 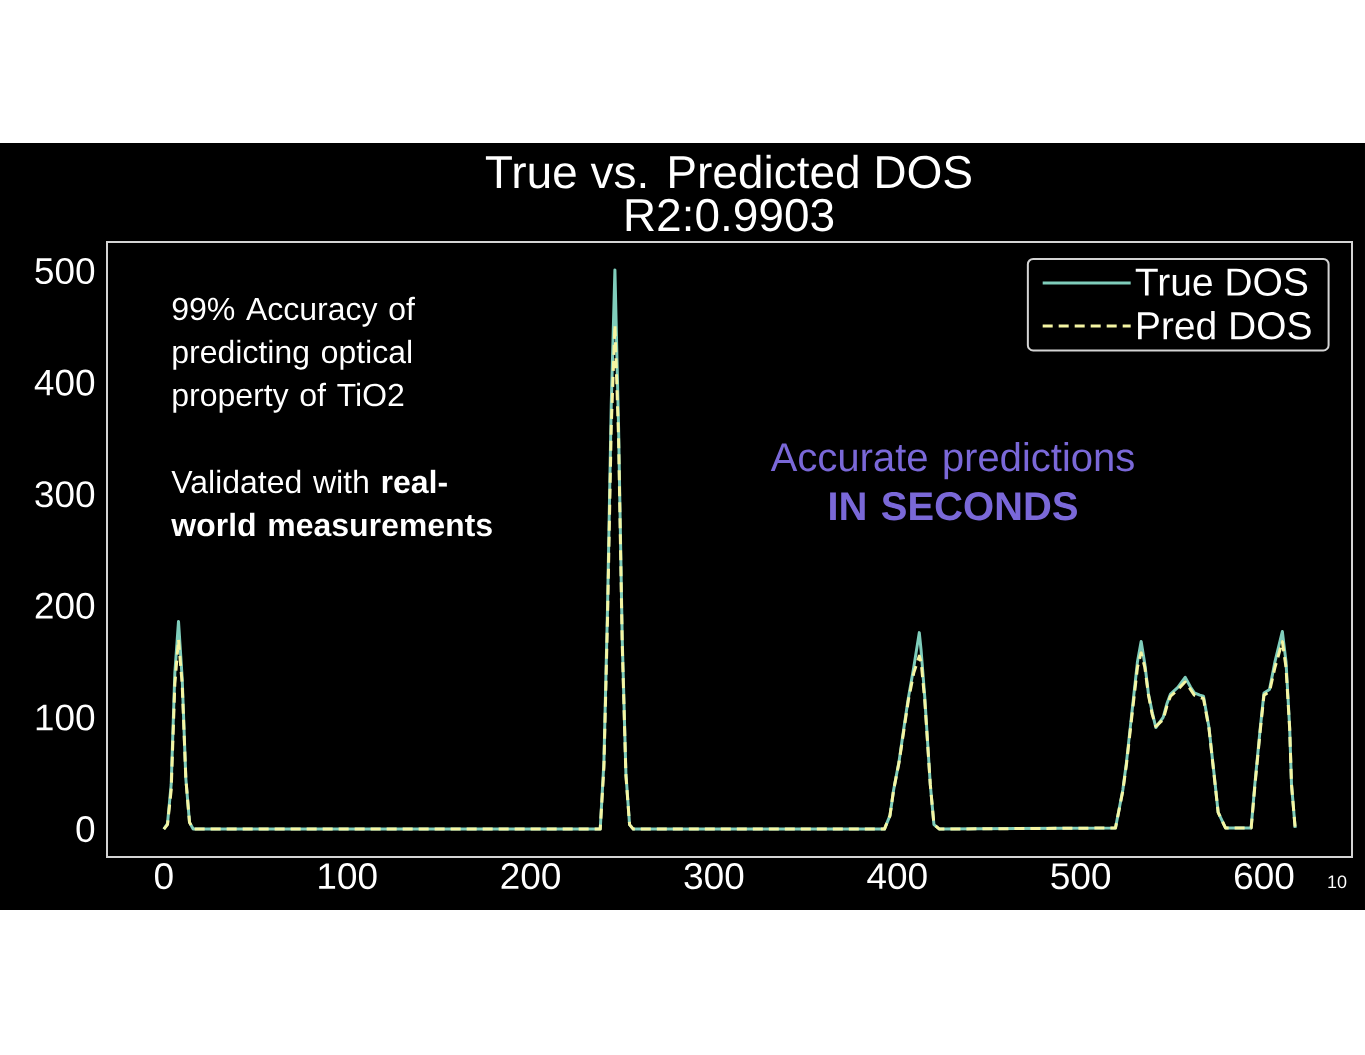 What do you see at coordinates (728, 171) in the screenshot?
I see `chart-title: True vs. Predicted DOS` at bounding box center [728, 171].